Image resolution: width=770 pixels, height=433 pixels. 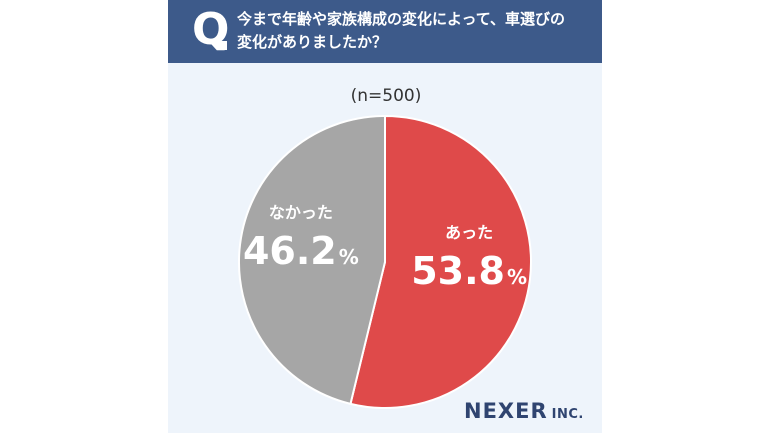 I want to click on logo-name: NEXER, so click(x=506, y=411).